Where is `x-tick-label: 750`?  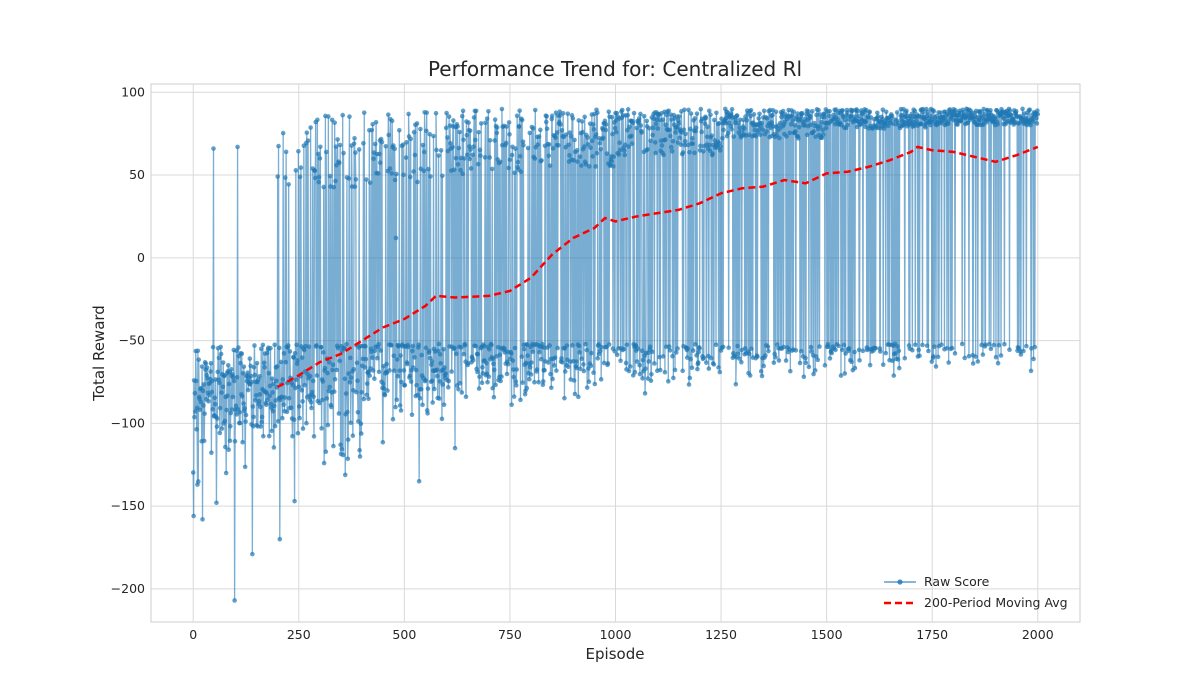
x-tick-label: 750 is located at coordinates (510, 634).